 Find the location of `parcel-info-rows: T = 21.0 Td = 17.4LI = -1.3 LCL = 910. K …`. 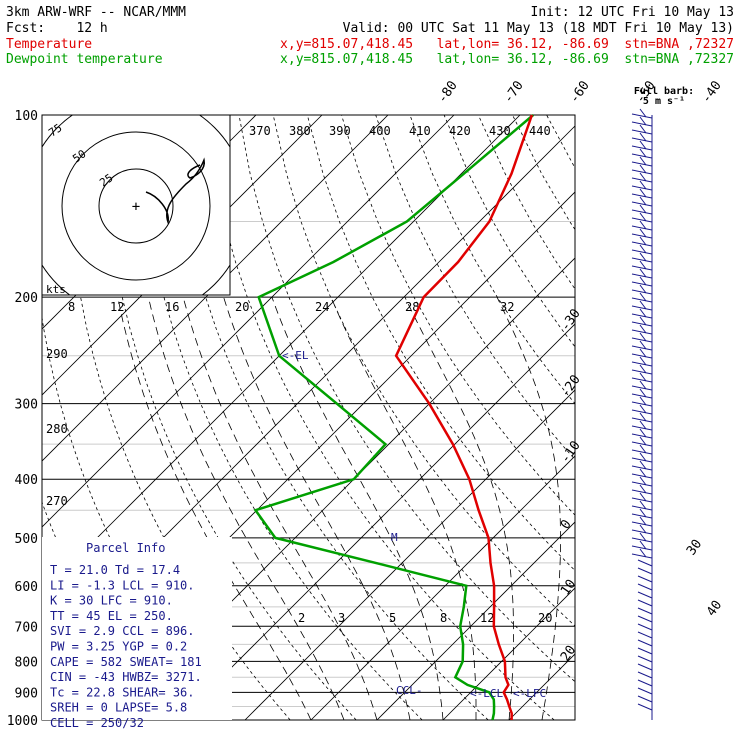

parcel-info-rows: T = 21.0 Td = 17.4LI = -1.3 LCL = 910. K … is located at coordinates (126, 646).